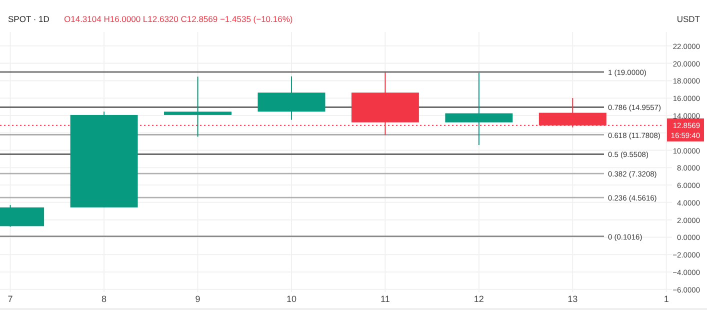 The width and height of the screenshot is (707, 331). What do you see at coordinates (666, 299) in the screenshot?
I see `x-tick-label: 1` at bounding box center [666, 299].